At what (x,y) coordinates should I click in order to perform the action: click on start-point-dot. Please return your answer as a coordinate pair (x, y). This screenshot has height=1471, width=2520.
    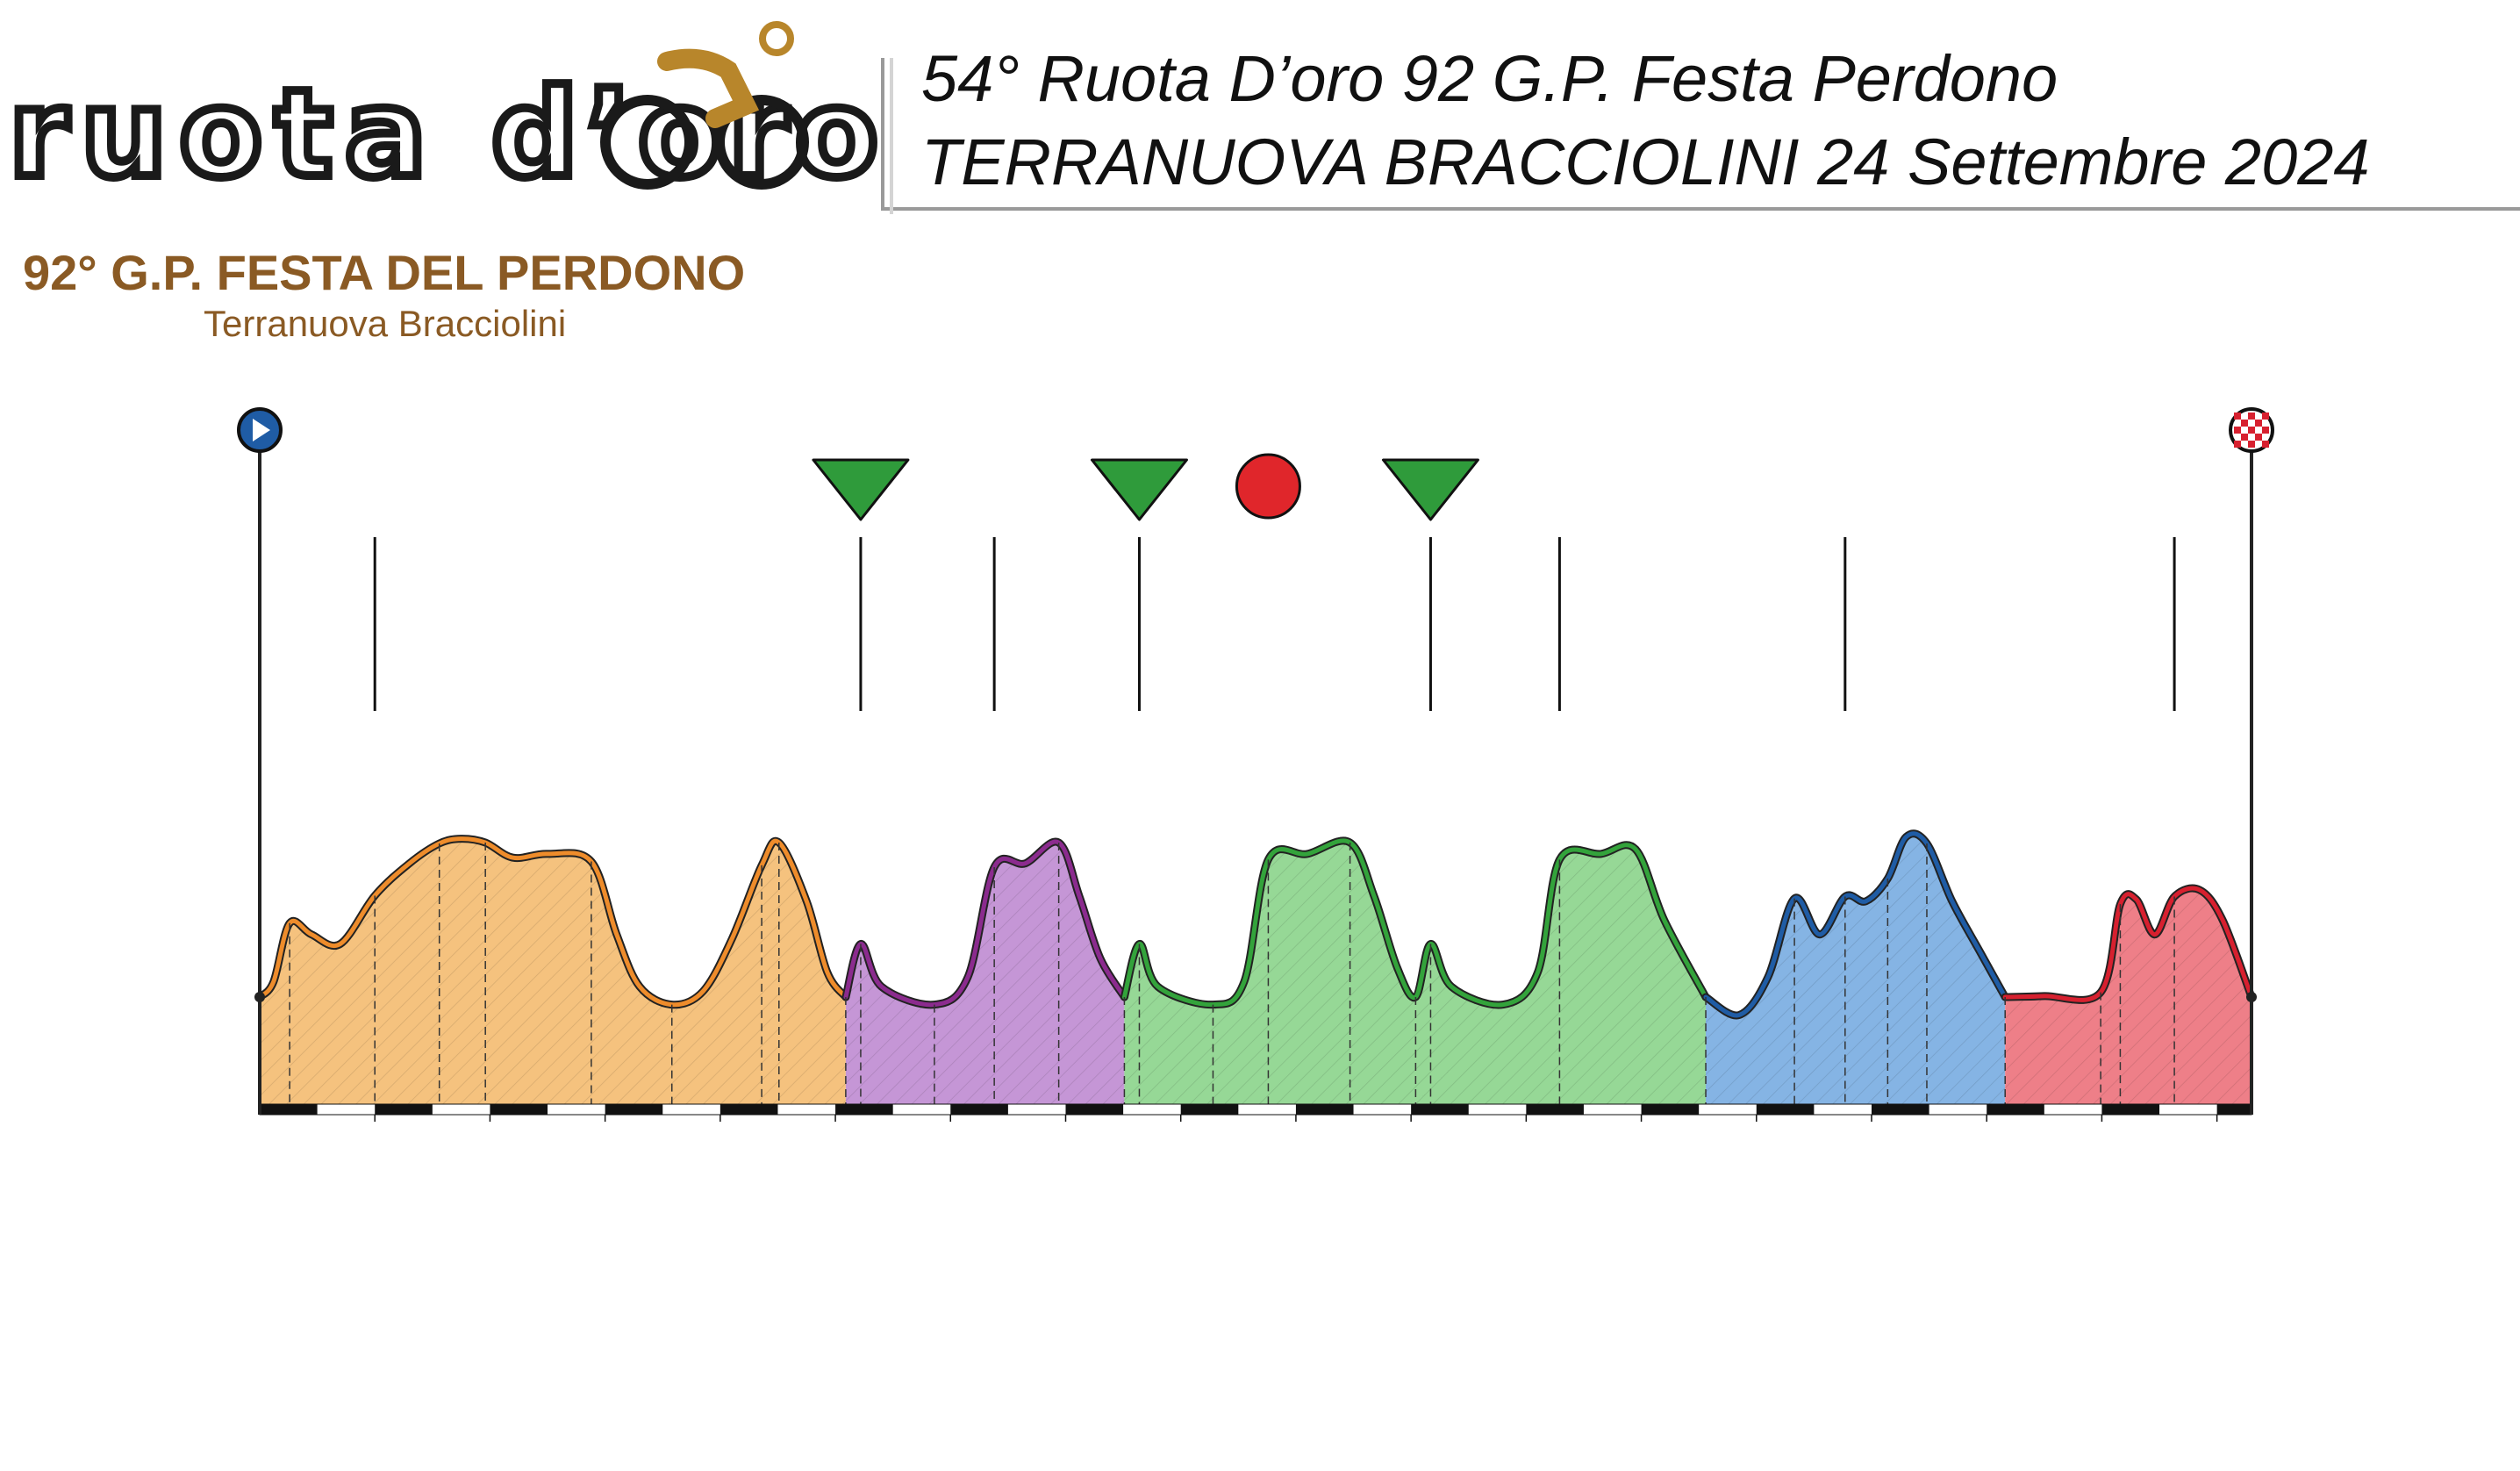
    Looking at the image, I should click on (259, 997).